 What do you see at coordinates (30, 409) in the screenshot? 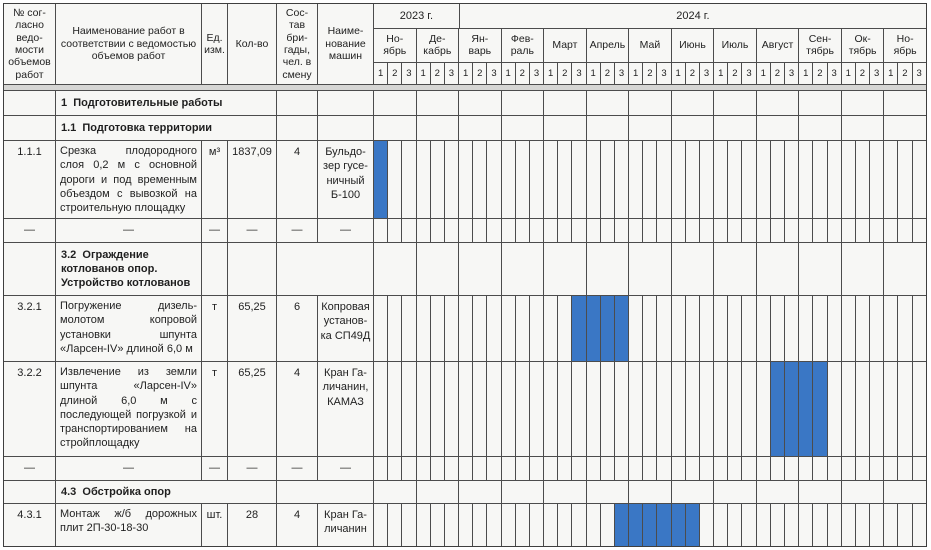
I see `cell-number: 3.2.2` at bounding box center [30, 409].